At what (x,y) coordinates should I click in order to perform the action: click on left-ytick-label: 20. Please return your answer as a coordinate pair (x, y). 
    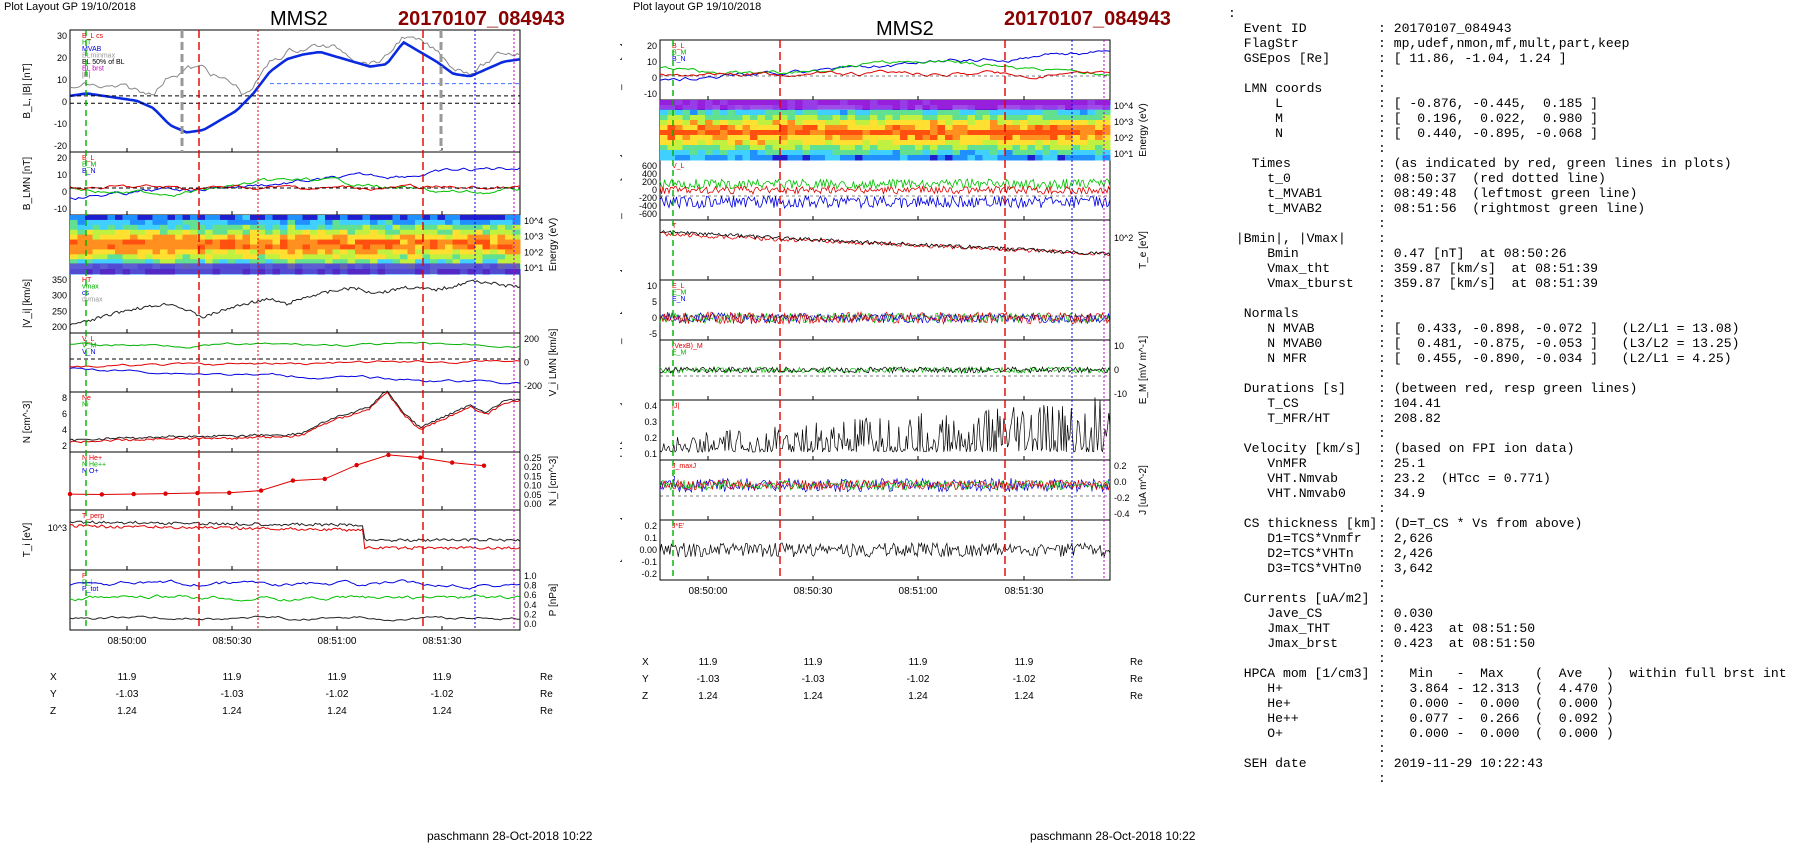
    Looking at the image, I should click on (62, 58).